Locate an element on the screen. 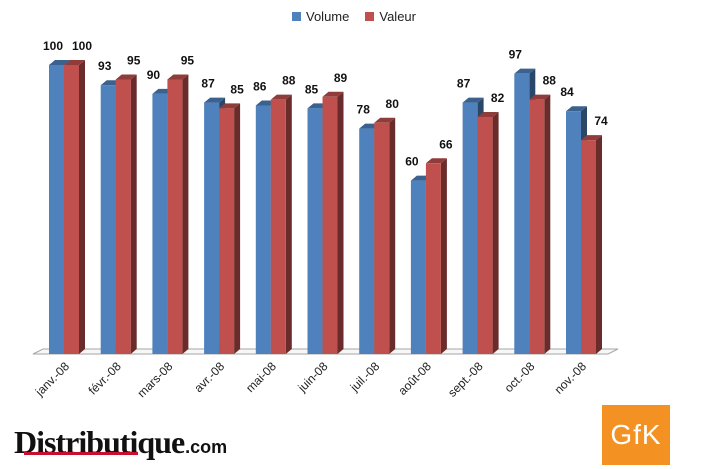 The height and width of the screenshot is (469, 708). x-tick-label: oct.-08 is located at coordinates (520, 377).